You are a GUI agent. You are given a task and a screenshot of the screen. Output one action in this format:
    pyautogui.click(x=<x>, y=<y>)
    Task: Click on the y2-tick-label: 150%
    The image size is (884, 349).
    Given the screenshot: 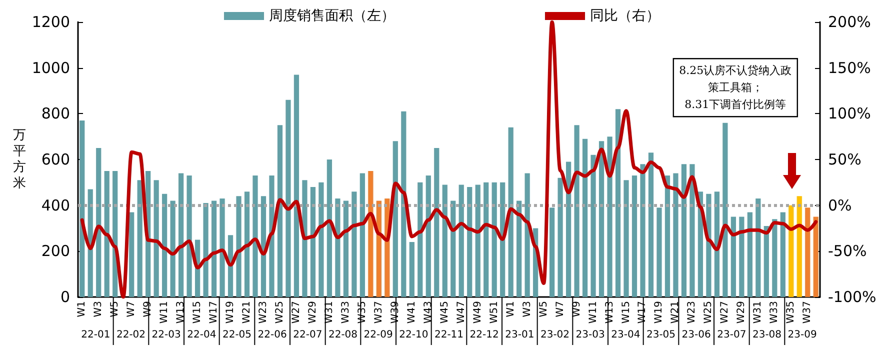 What is the action you would take?
    pyautogui.click(x=849, y=67)
    